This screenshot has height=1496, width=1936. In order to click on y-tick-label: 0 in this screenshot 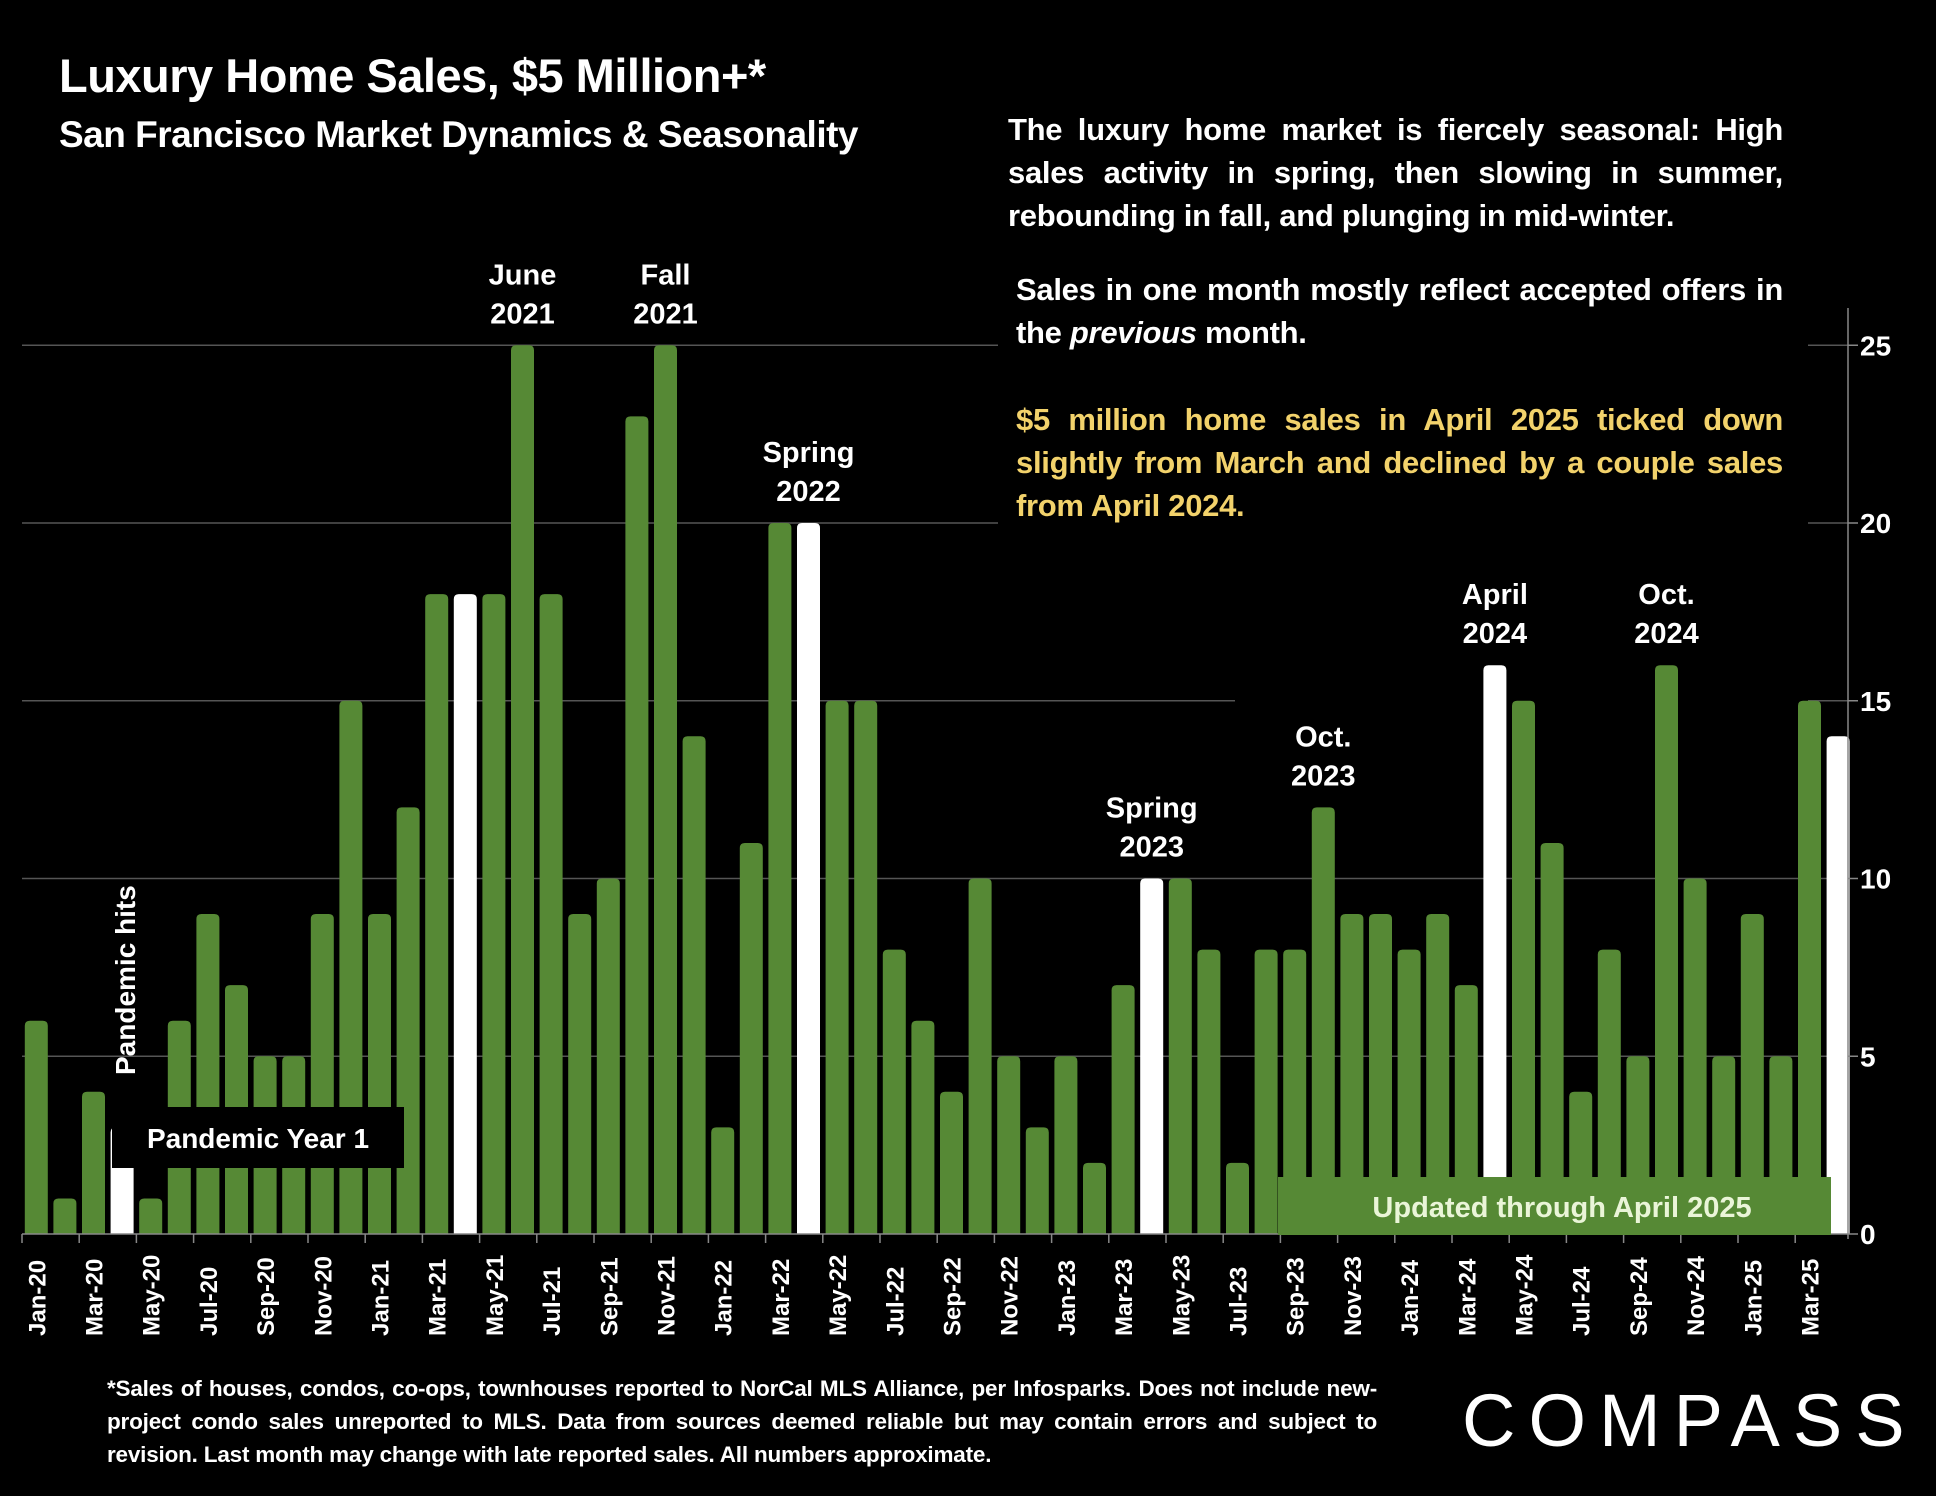, I will do `click(1868, 1234)`.